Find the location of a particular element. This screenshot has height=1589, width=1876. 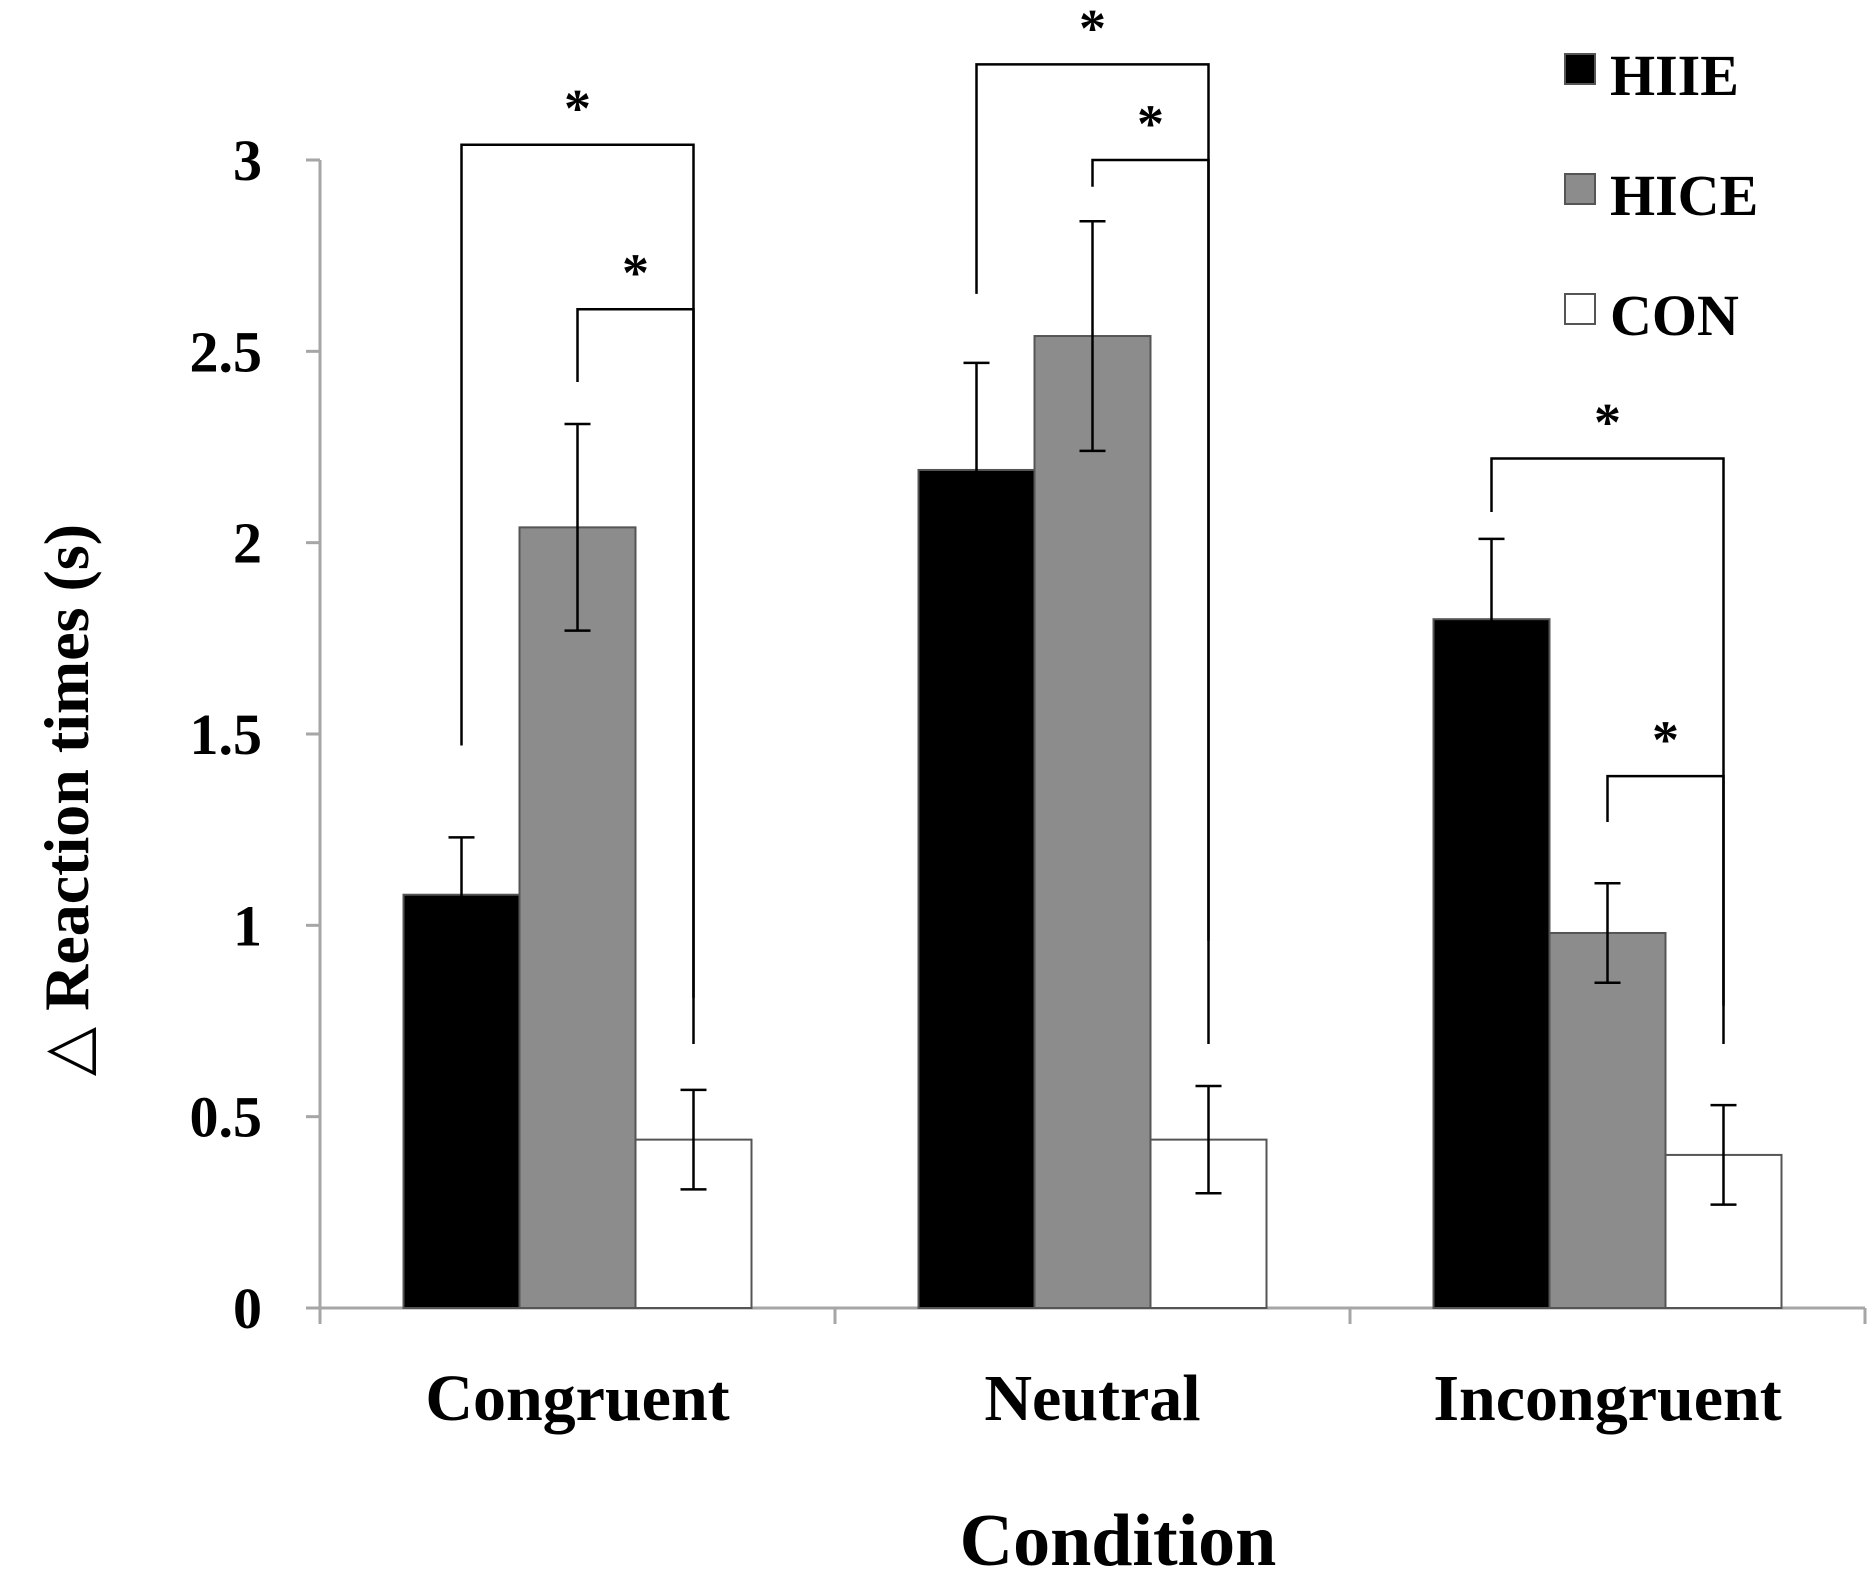

x-category-label: Incongruent is located at coordinates (1607, 1398).